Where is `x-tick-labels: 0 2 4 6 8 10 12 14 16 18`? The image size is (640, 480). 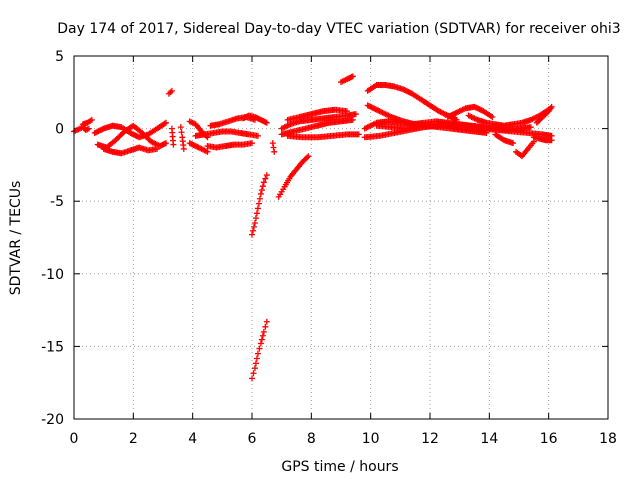
x-tick-labels: 0 2 4 6 8 10 12 14 16 18 is located at coordinates (343, 439).